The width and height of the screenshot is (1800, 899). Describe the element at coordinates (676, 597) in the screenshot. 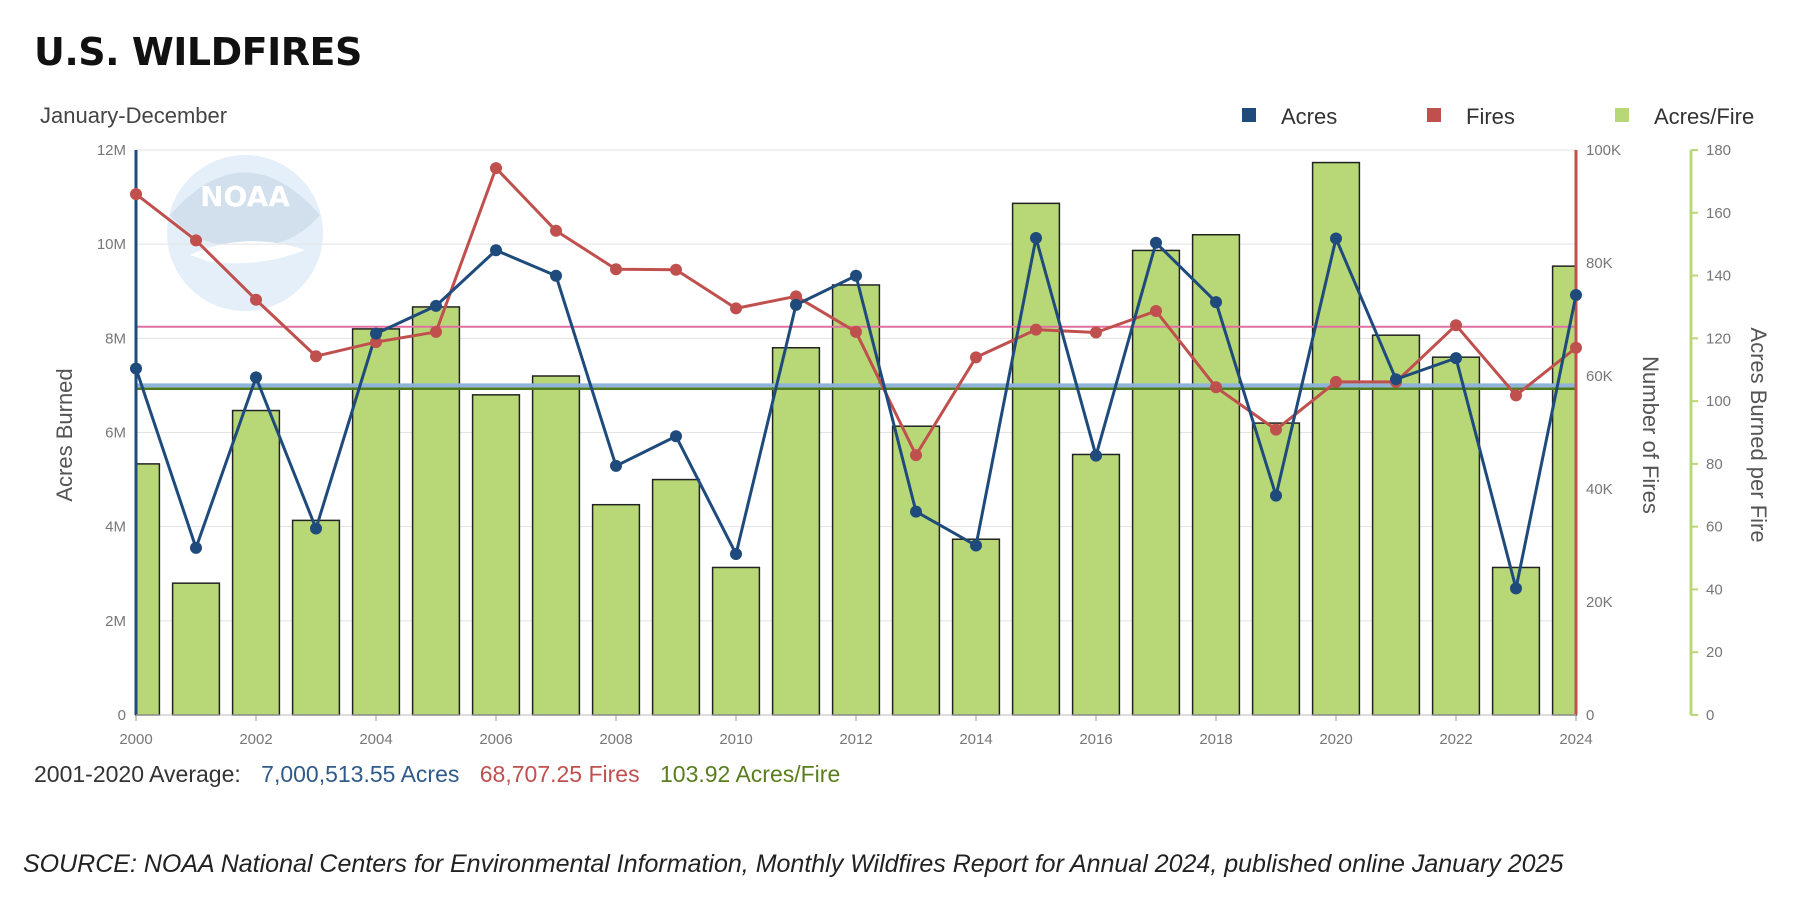

I see `bar-2009` at that location.